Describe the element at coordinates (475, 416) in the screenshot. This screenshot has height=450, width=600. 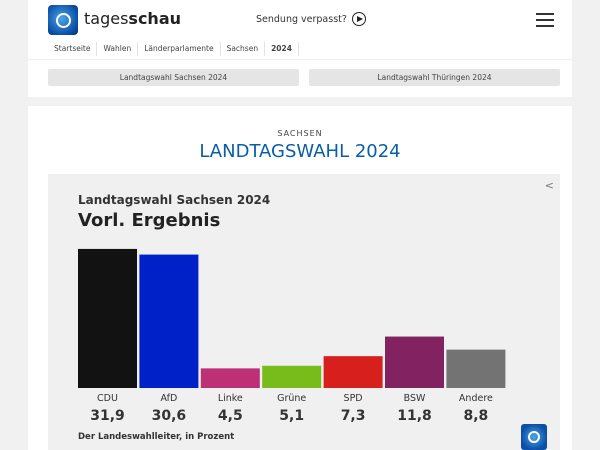
I see `value-label: 8,8` at that location.